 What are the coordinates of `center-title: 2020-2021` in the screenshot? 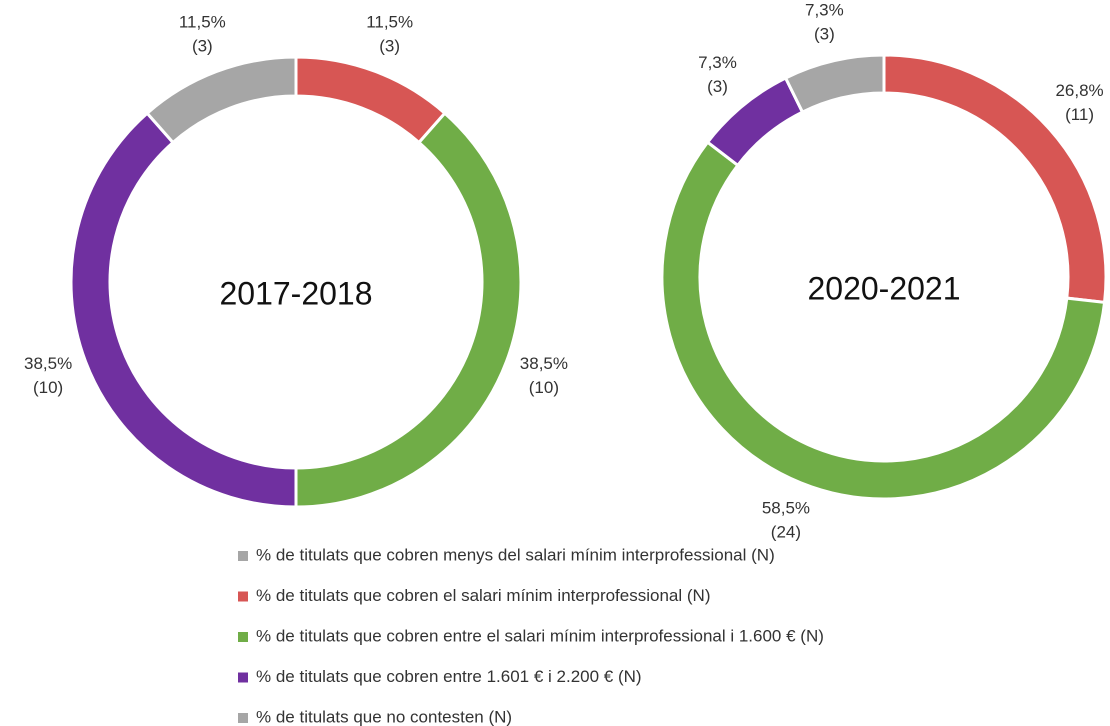 It's located at (883, 288).